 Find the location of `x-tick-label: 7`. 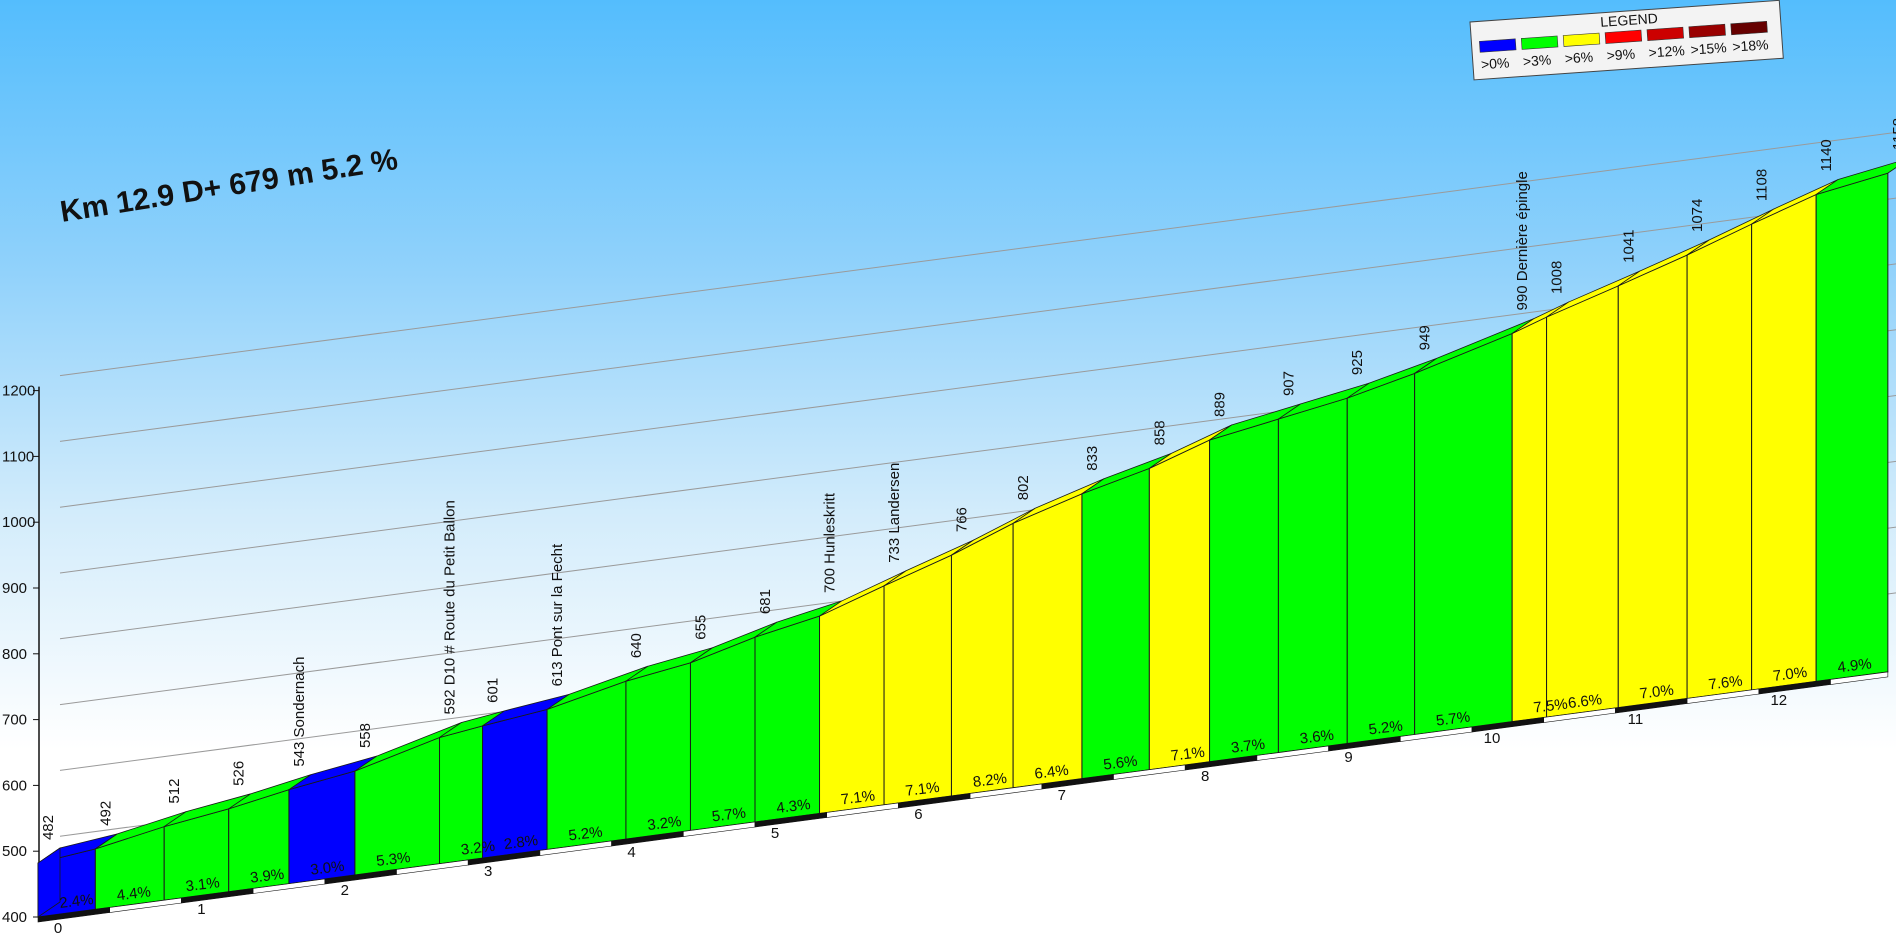

x-tick-label: 7 is located at coordinates (1062, 795).